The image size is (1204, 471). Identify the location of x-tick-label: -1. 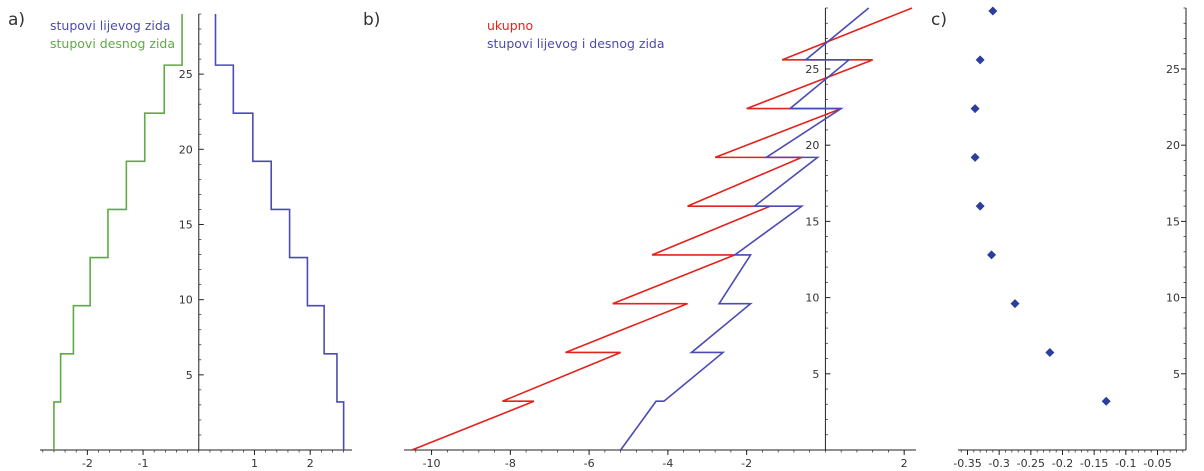
(143, 463).